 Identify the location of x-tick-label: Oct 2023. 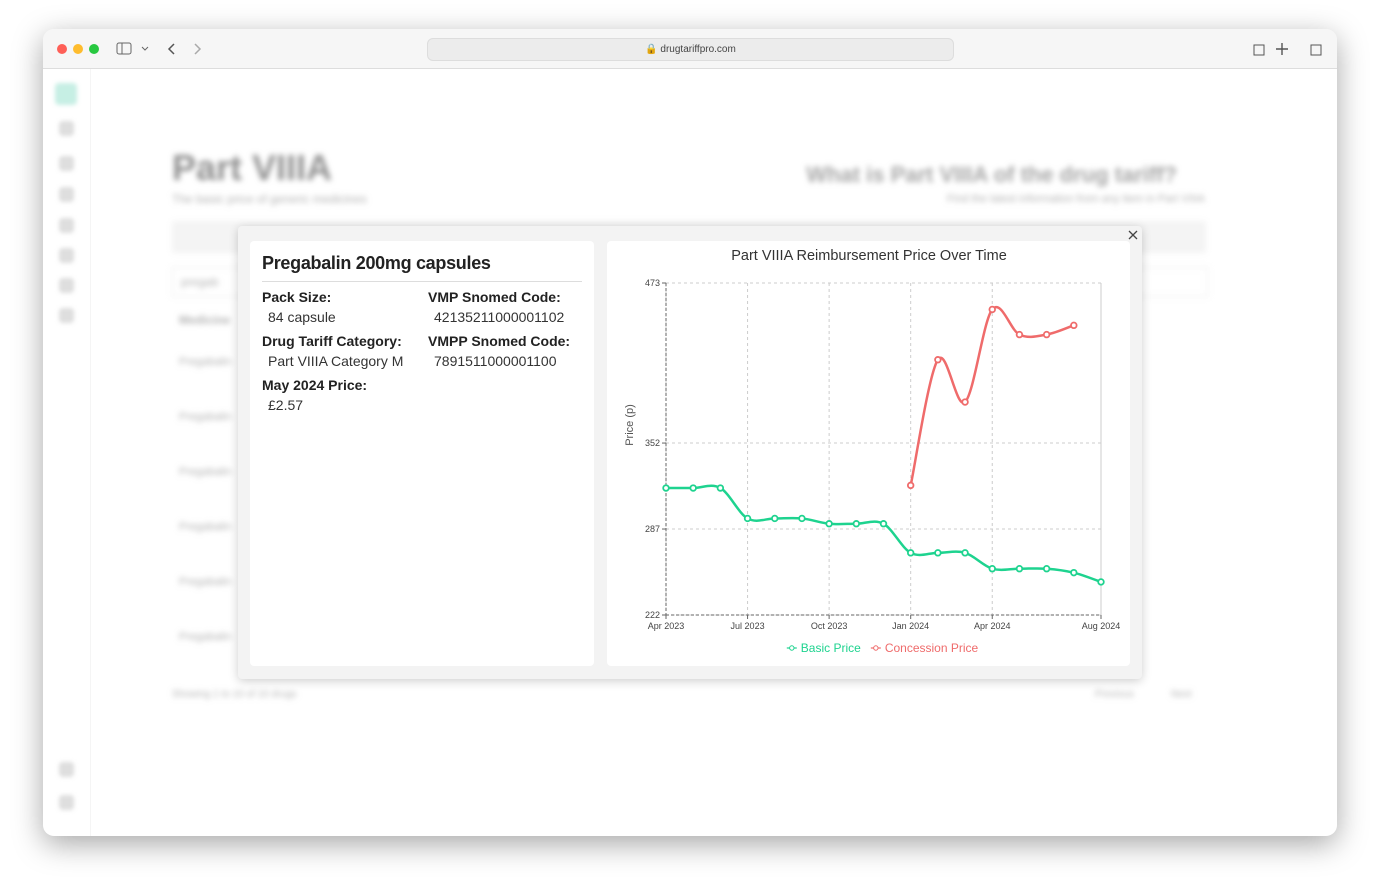
(829, 626).